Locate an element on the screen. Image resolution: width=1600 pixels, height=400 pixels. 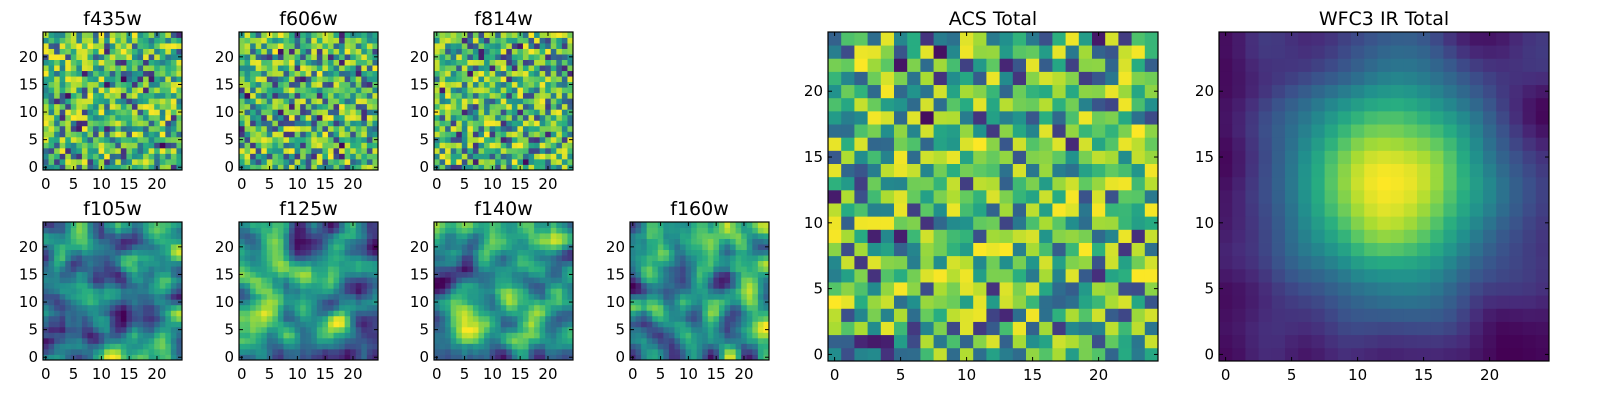
x-tick-label: 20 is located at coordinates (352, 184).